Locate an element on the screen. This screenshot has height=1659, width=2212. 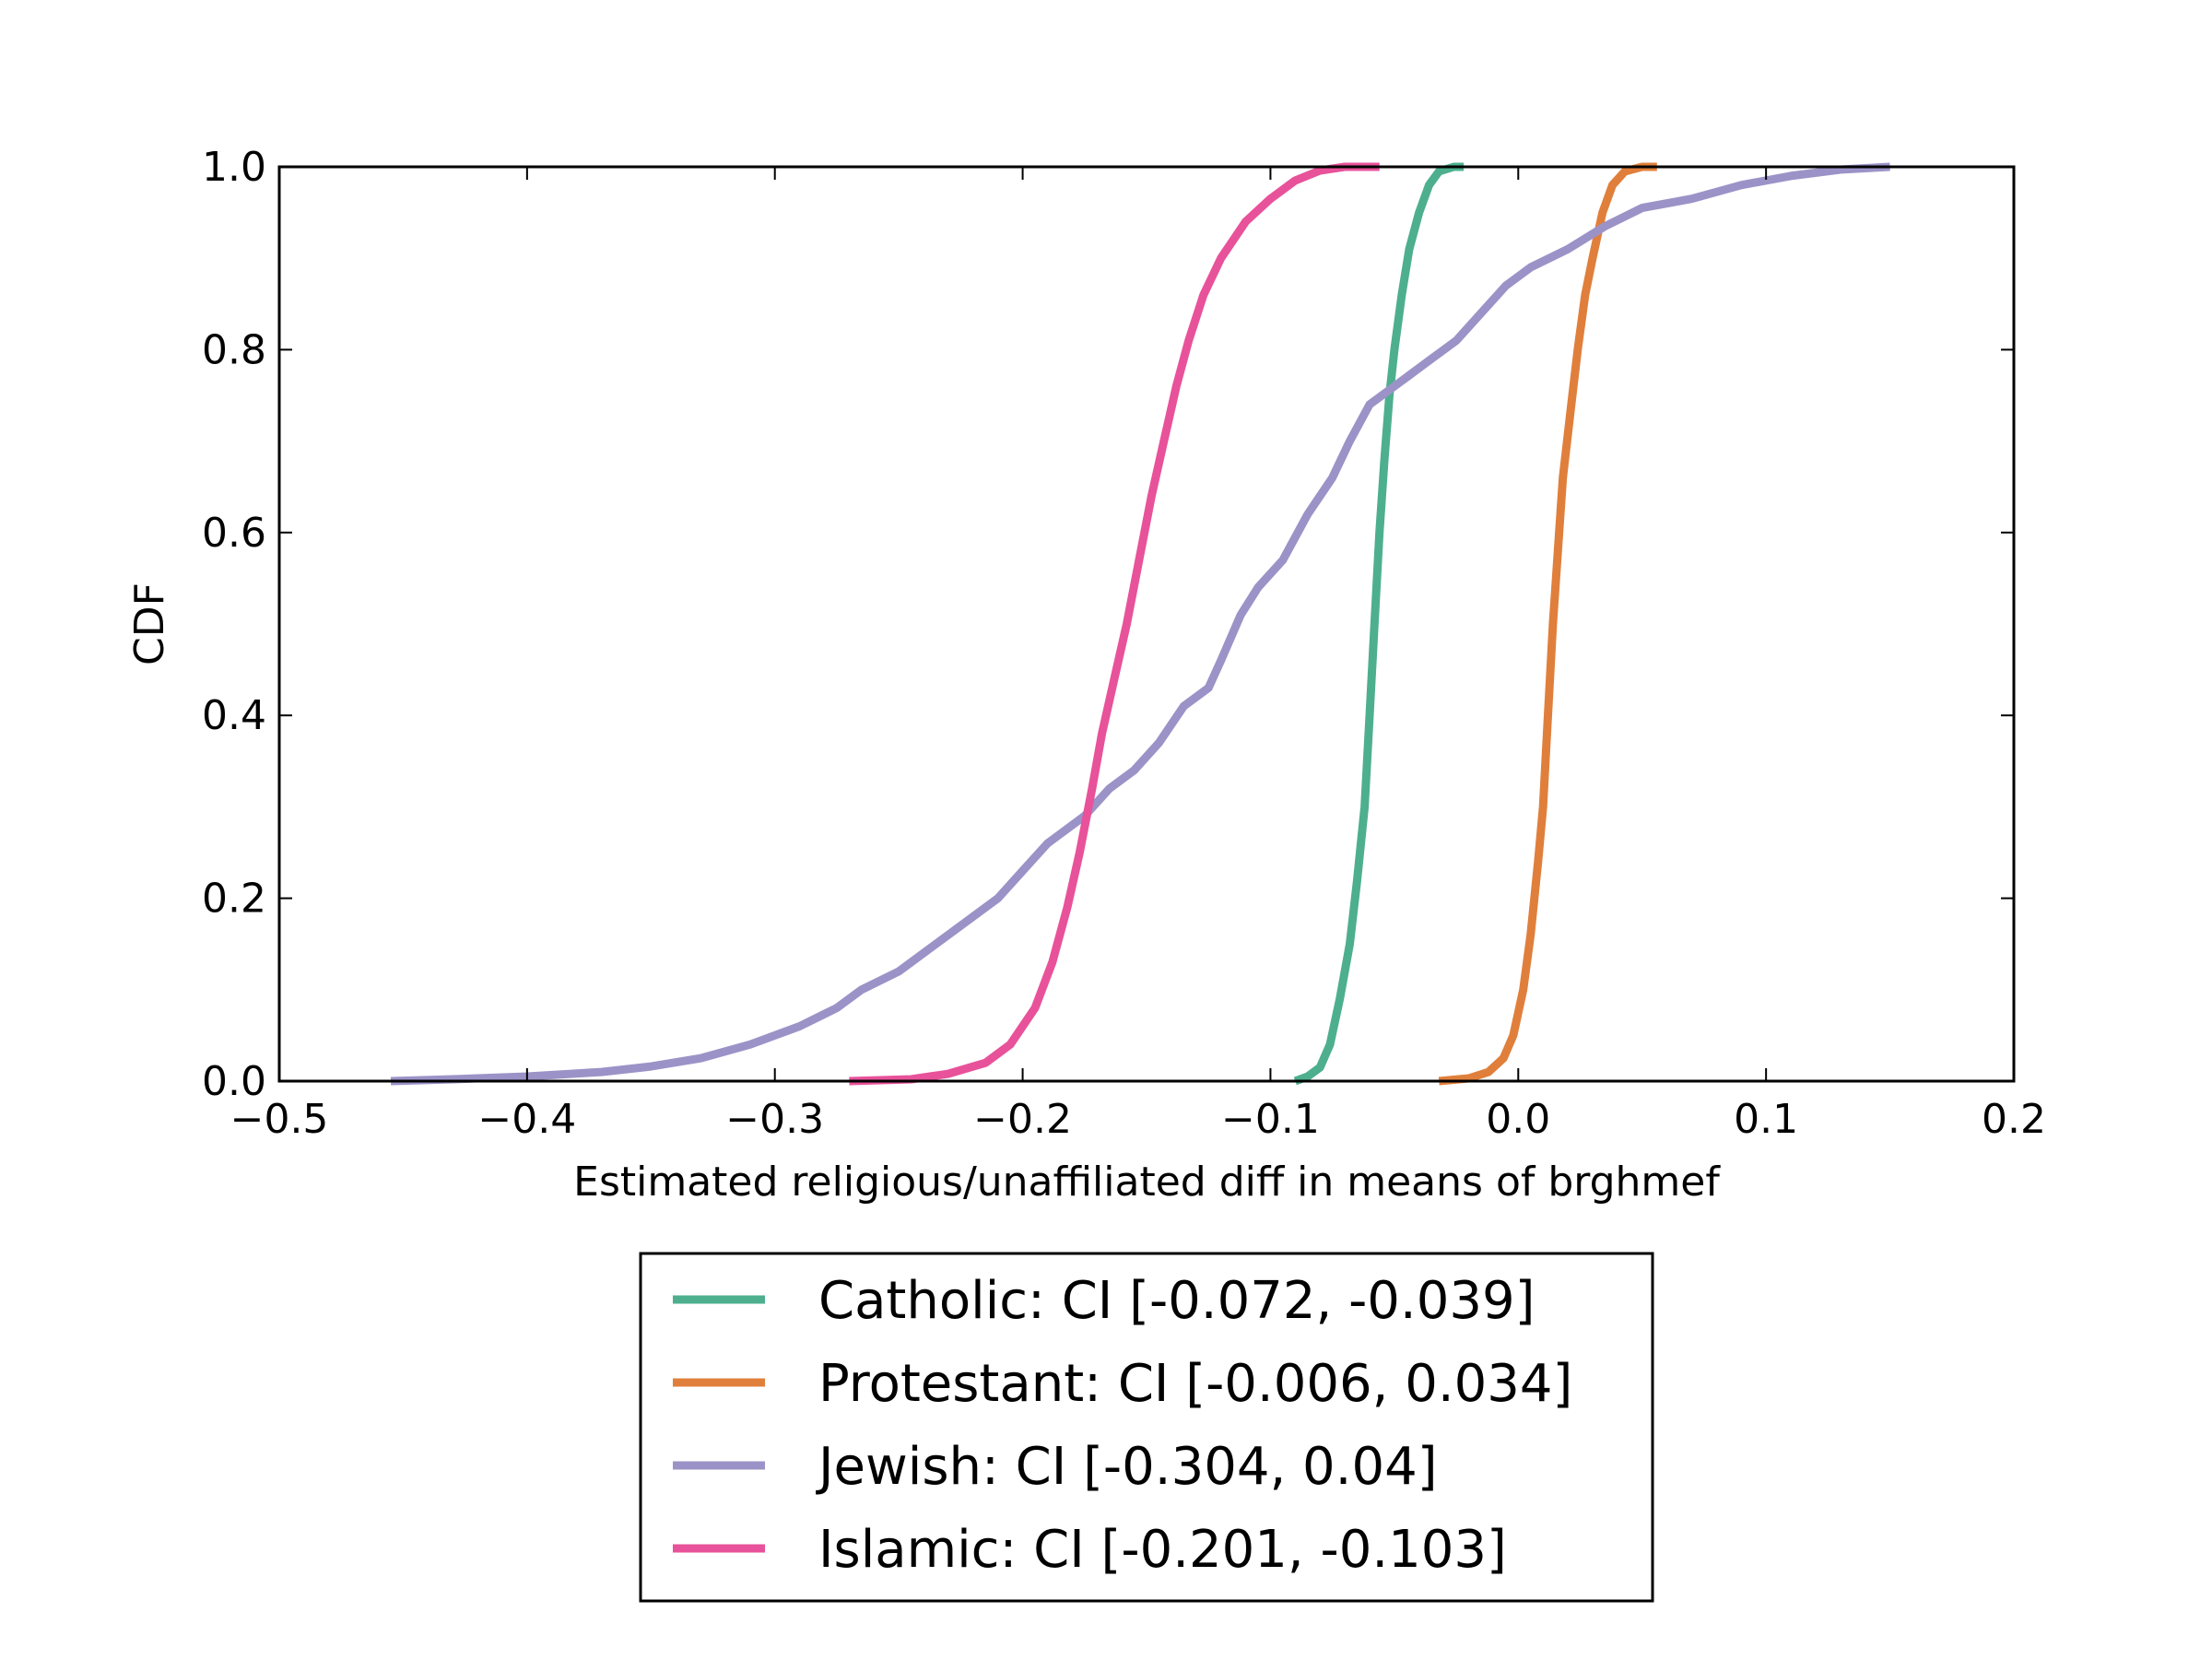
legend-frame is located at coordinates (1146, 1427).